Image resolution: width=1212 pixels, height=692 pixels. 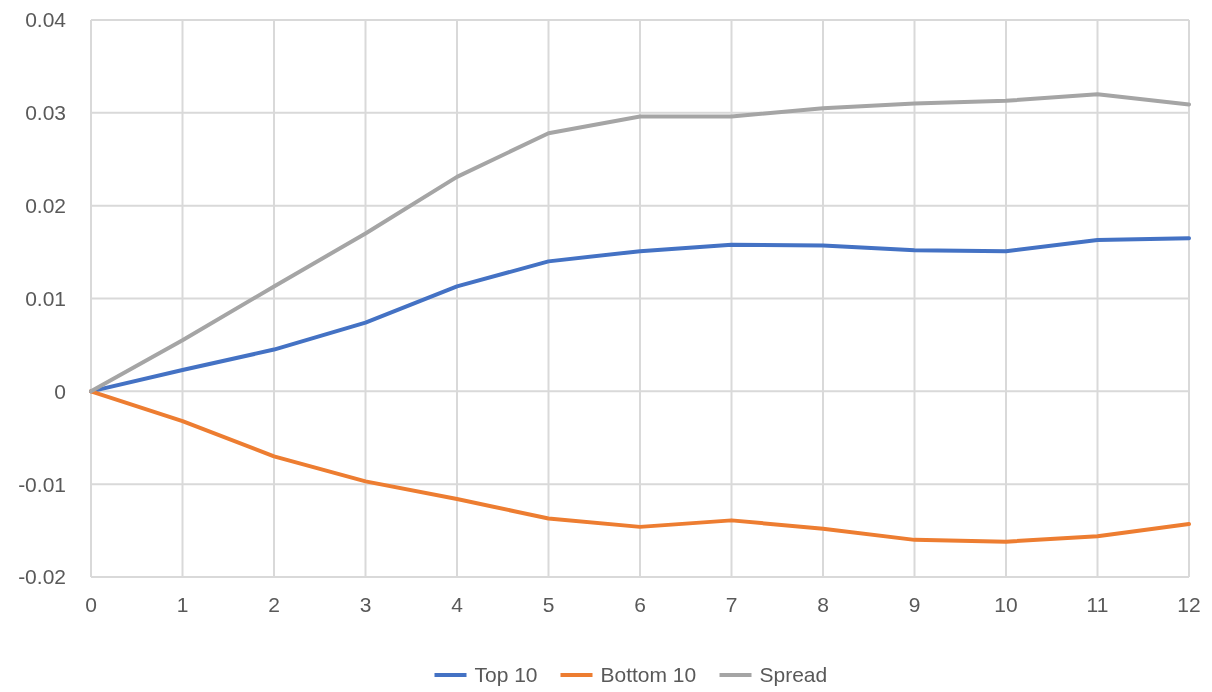 What do you see at coordinates (823, 604) in the screenshot?
I see `x-tick-label: 8` at bounding box center [823, 604].